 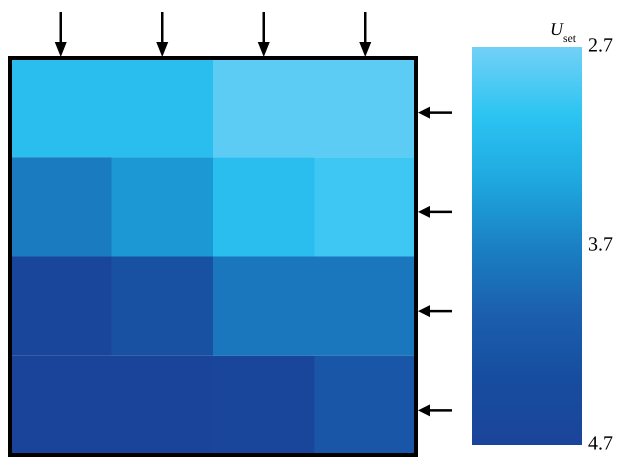 I want to click on color-bar-label: 3.7, so click(x=600, y=245).